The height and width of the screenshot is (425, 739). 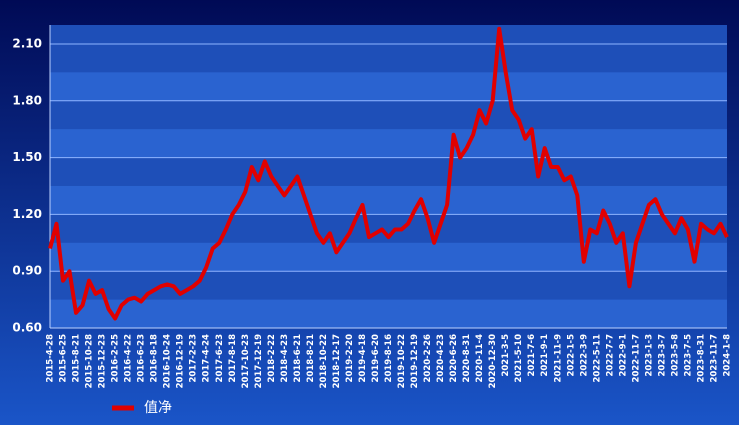 I want to click on x-tick-label: 2019-6-20, so click(x=376, y=358).